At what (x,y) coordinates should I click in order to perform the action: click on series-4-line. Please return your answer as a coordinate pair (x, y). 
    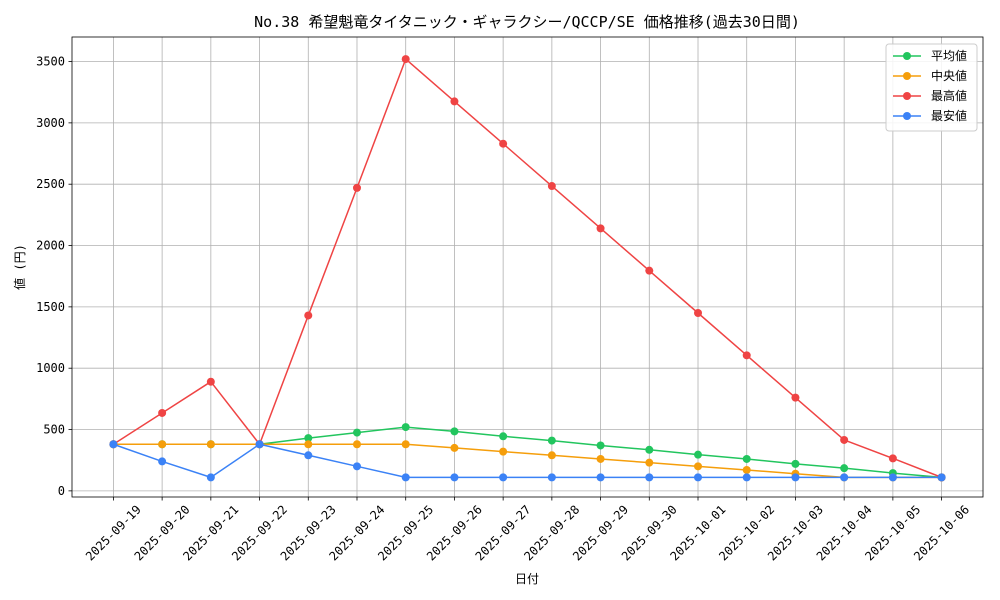
    Looking at the image, I should click on (527, 461).